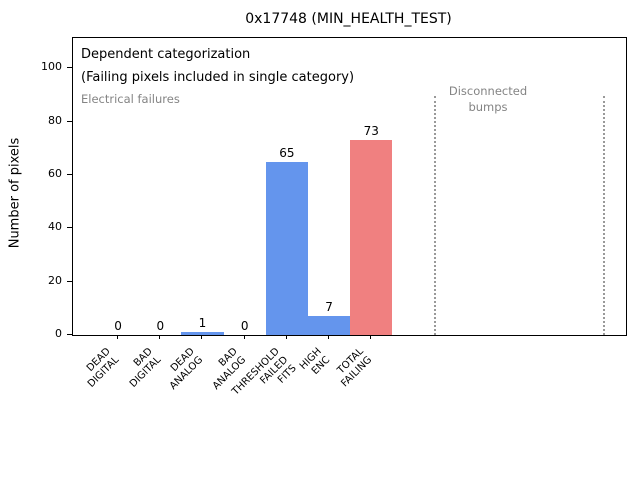 Image resolution: width=640 pixels, height=480 pixels. I want to click on y-tick-label: 20, so click(55, 280).